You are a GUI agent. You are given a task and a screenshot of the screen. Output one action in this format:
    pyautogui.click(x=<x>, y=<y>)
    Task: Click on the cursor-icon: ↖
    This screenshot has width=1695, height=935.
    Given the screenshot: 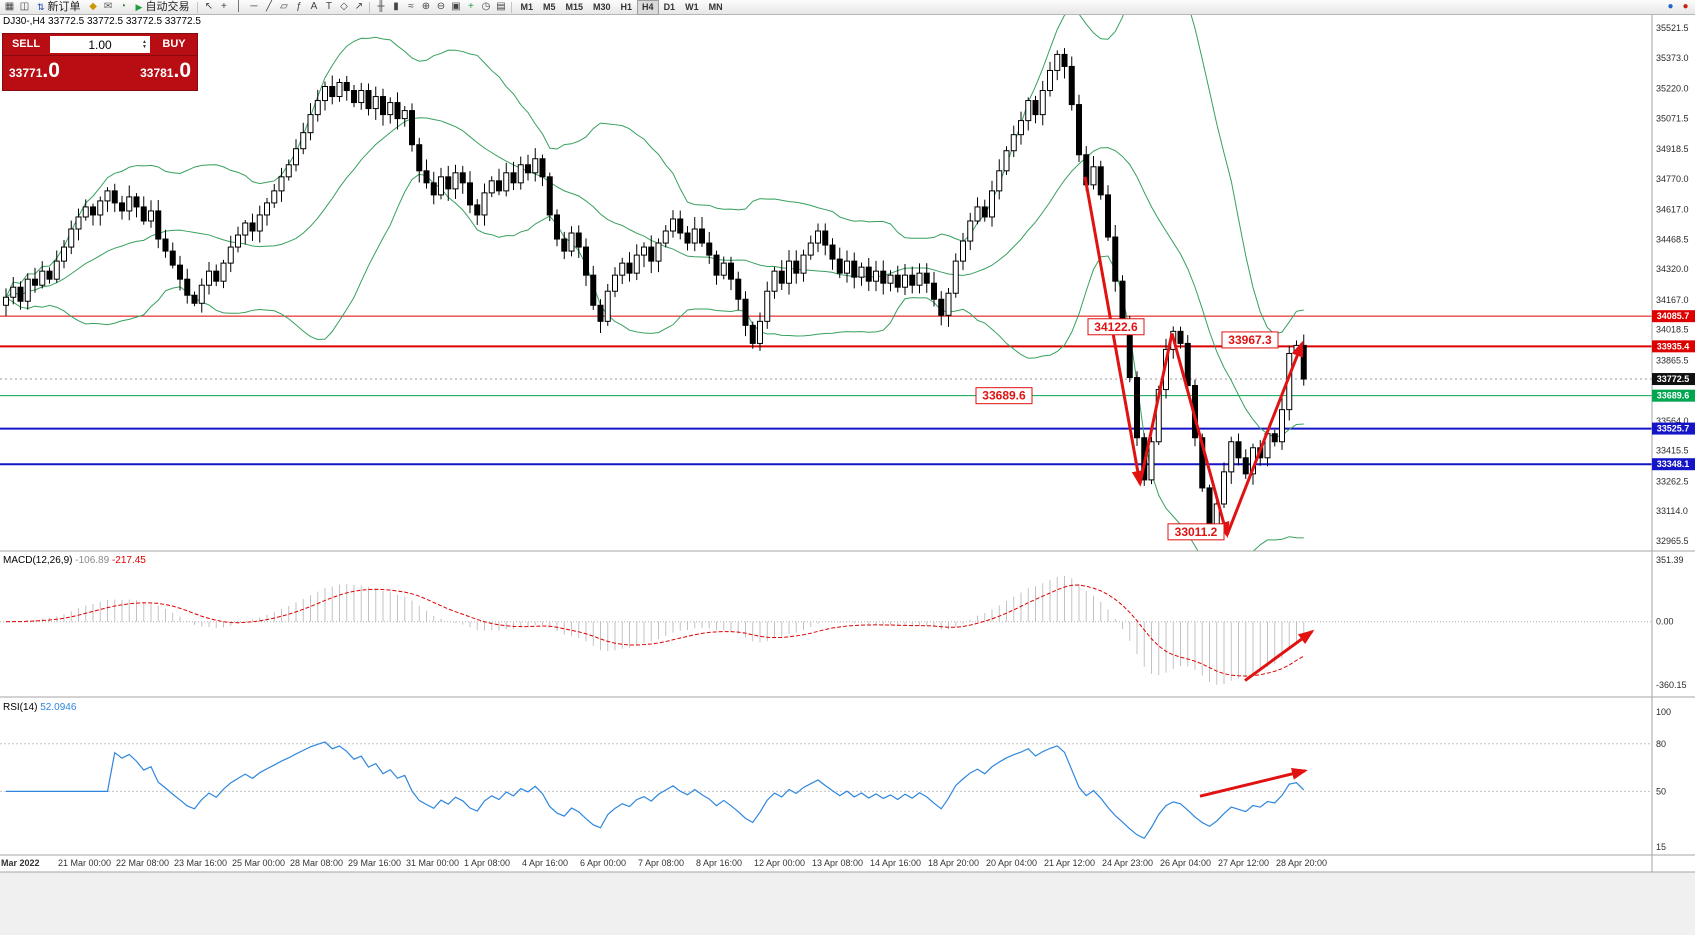 What is the action you would take?
    pyautogui.click(x=209, y=6)
    